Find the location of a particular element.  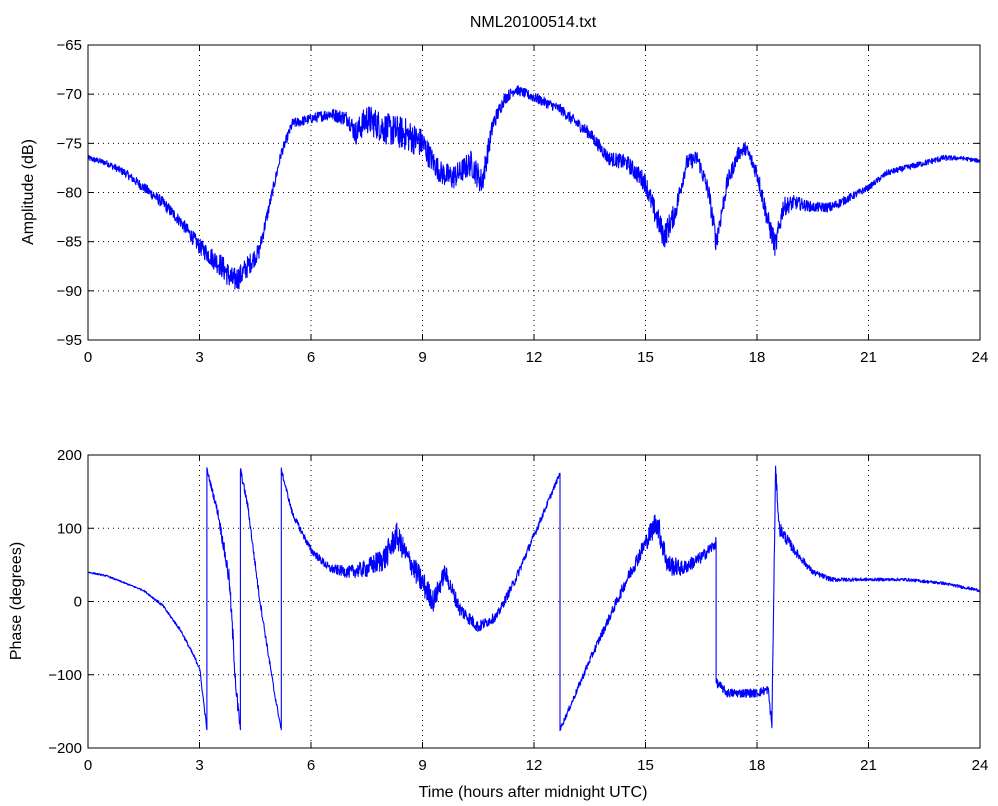

phase-x-tick-label: 15 is located at coordinates (645, 765).